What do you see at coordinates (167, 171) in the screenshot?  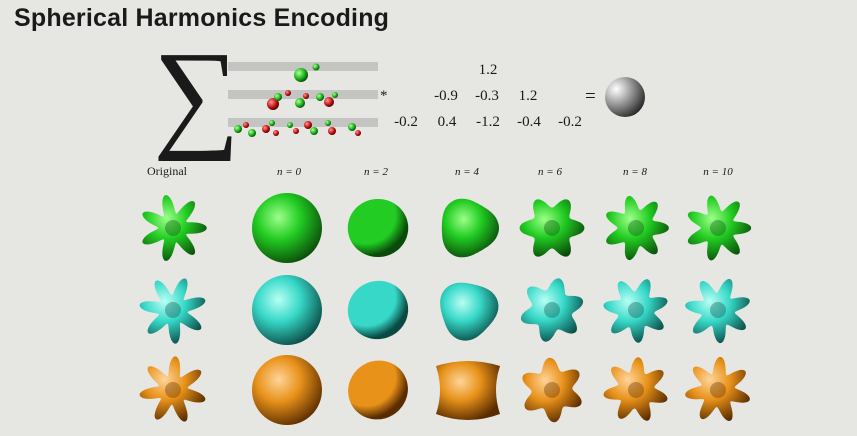 I see `column-label-original: Original` at bounding box center [167, 171].